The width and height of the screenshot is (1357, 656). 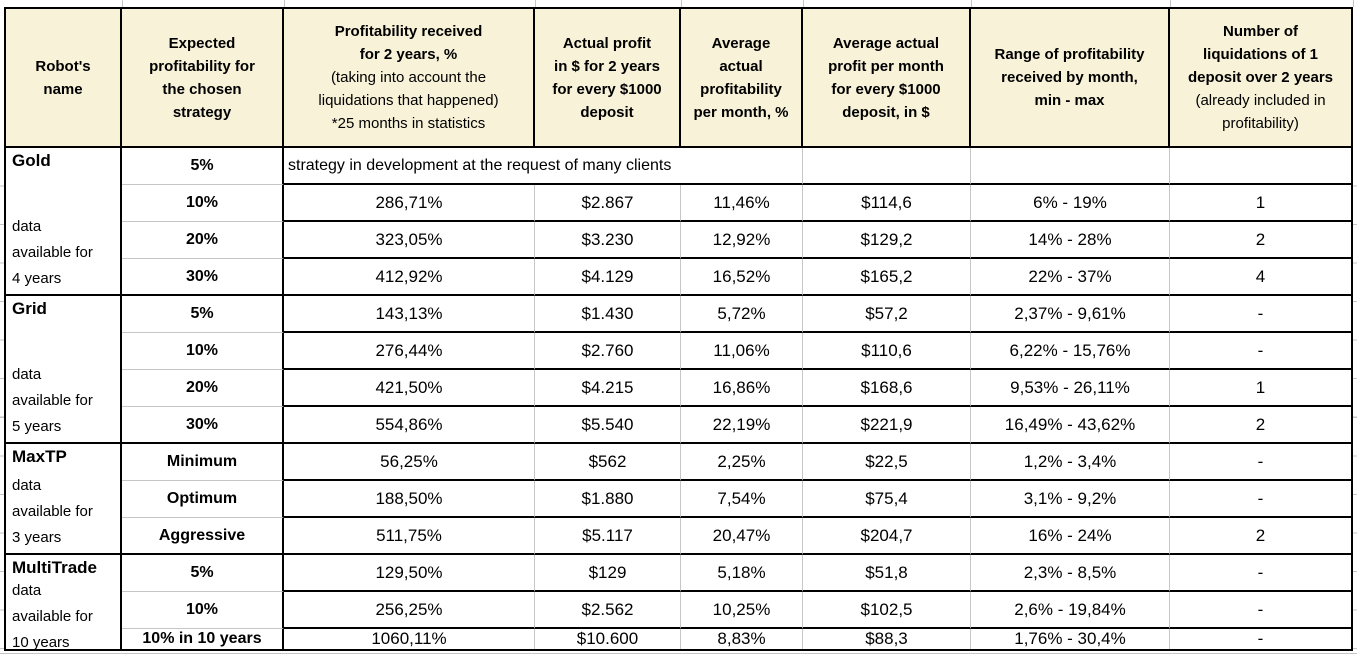 What do you see at coordinates (608, 240) in the screenshot?
I see `profit-usd-cell: $3.230` at bounding box center [608, 240].